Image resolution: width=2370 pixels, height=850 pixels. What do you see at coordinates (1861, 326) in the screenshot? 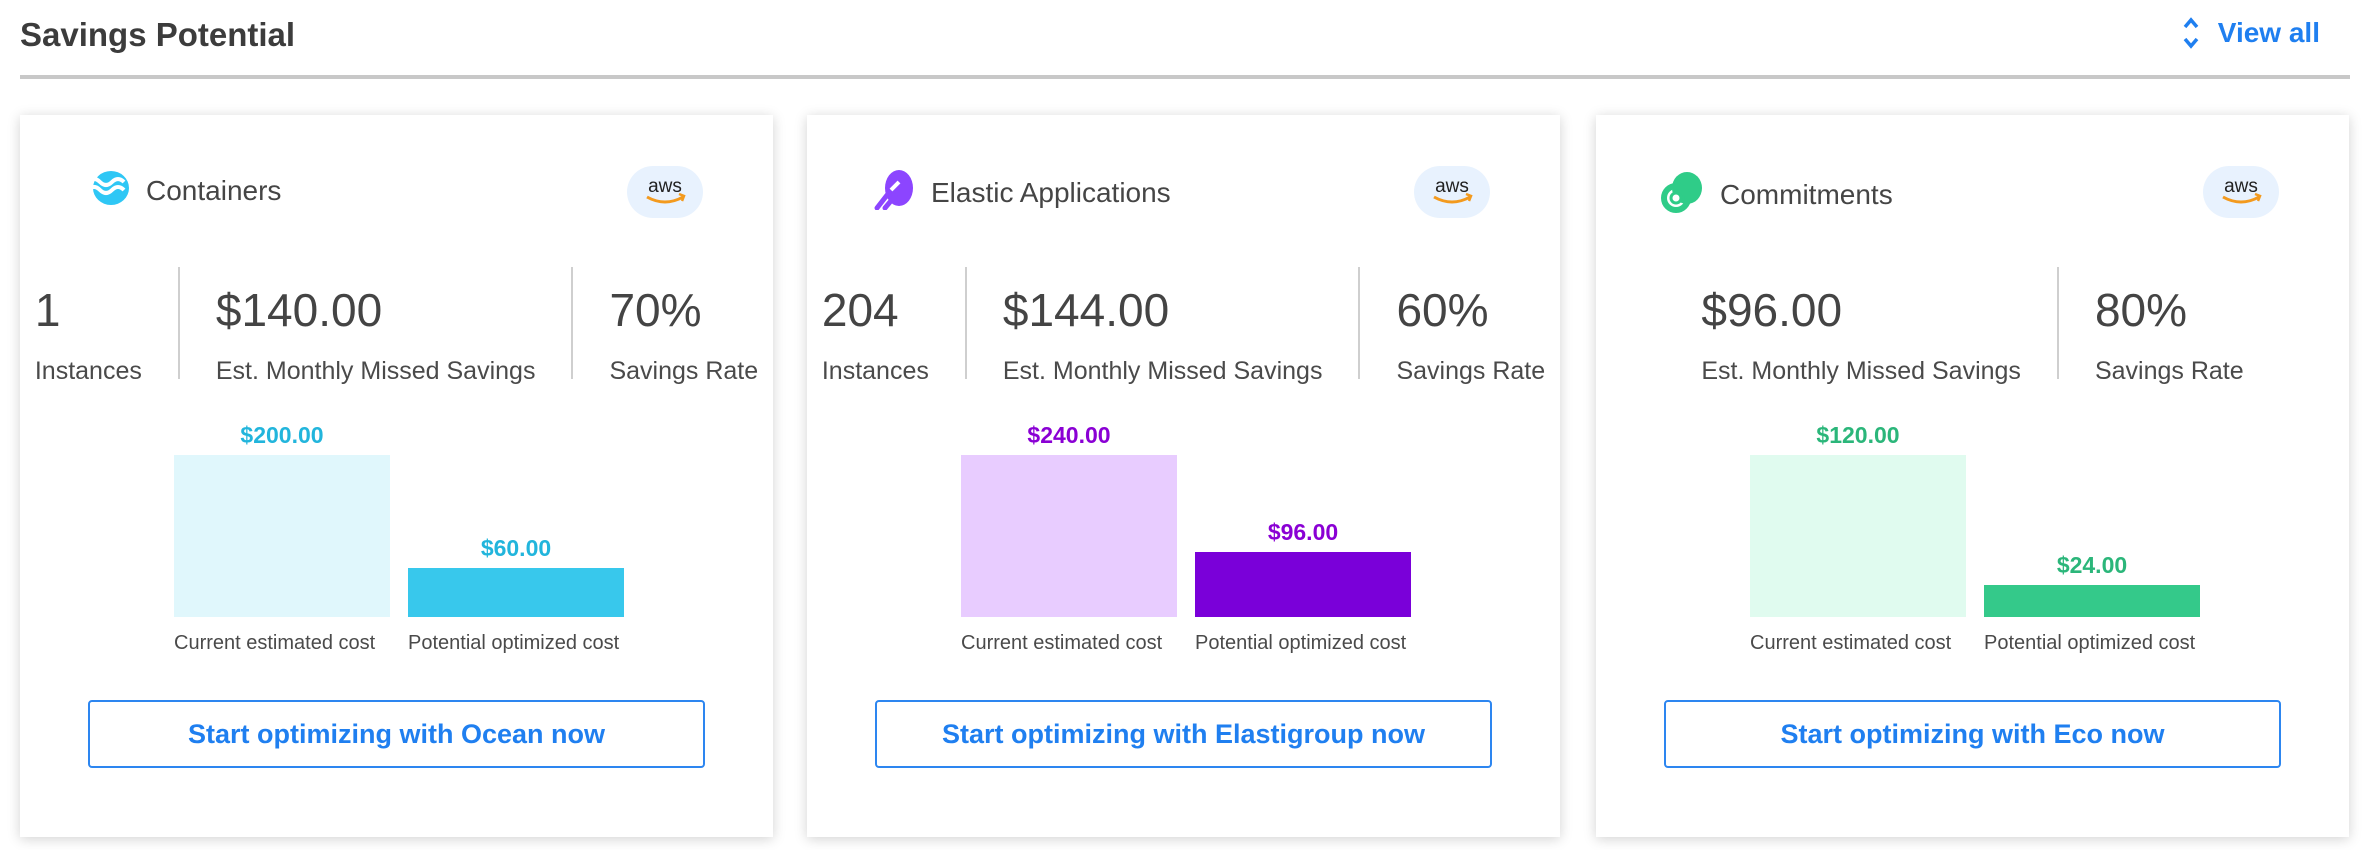
I see `stat: $96.00 Est. Monthly Missed Savings` at bounding box center [1861, 326].